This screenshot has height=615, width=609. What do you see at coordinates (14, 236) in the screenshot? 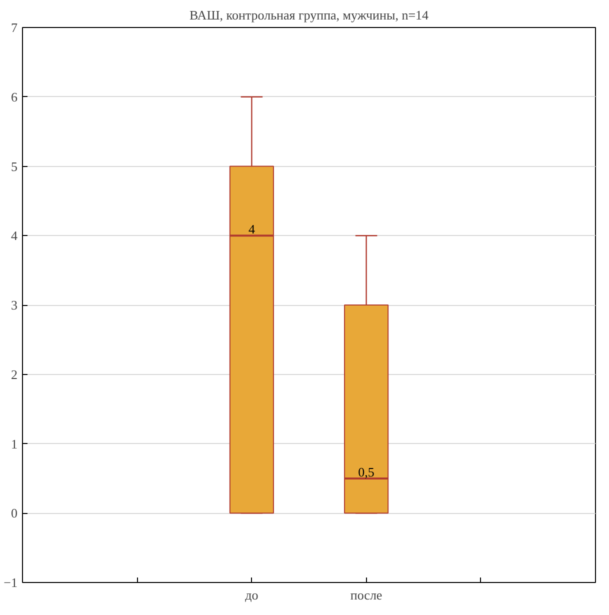
I see `y-tick-label: 4` at bounding box center [14, 236].